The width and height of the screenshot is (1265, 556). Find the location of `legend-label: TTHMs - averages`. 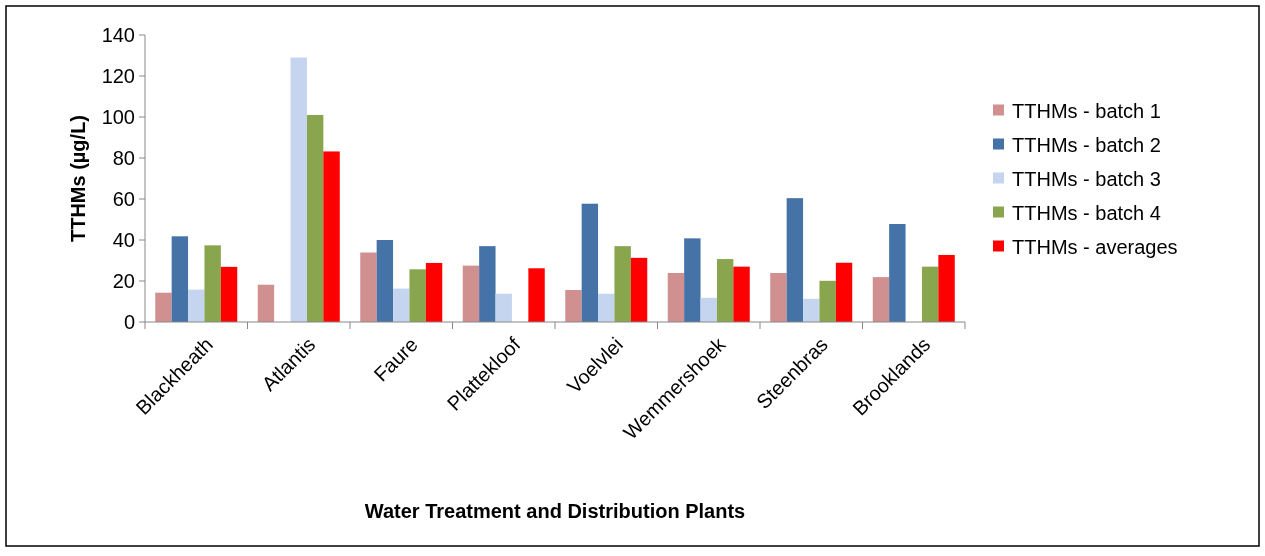

legend-label: TTHMs - averages is located at coordinates (1095, 246).